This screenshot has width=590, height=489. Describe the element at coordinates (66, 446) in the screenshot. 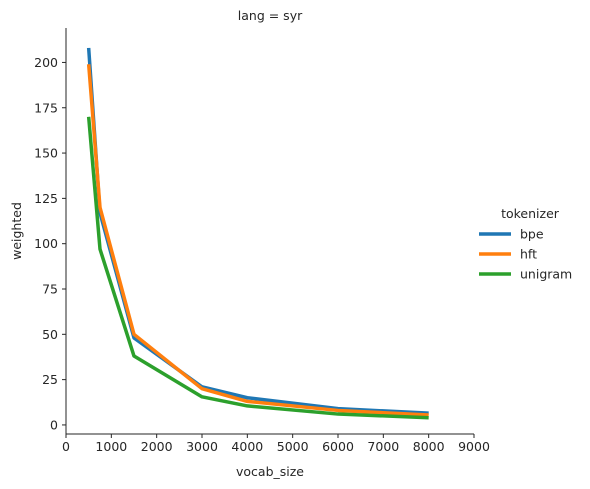

I see `x-tick-label: 0` at that location.